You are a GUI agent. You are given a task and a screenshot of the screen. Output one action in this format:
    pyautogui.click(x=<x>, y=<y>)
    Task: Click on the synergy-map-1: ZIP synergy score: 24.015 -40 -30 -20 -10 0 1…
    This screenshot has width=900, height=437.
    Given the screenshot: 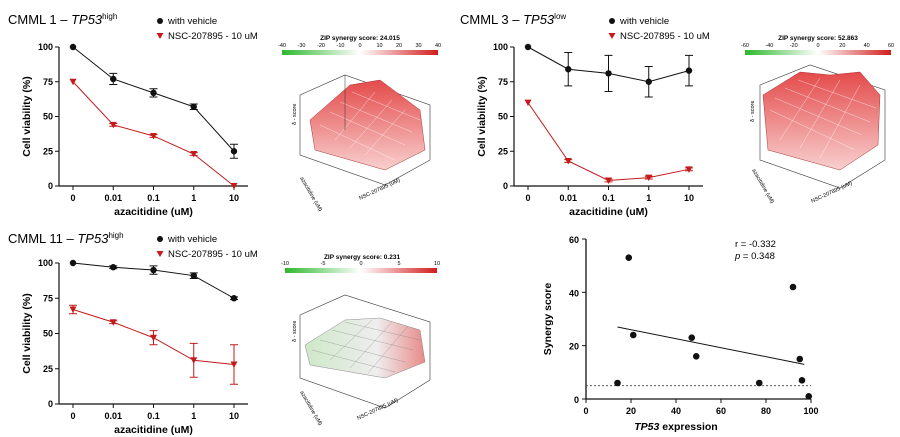 What is the action you would take?
    pyautogui.click(x=359, y=124)
    